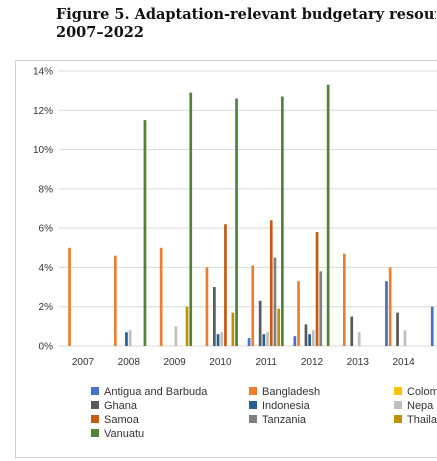  What do you see at coordinates (403, 362) in the screenshot?
I see `x-tick-label: 2014` at bounding box center [403, 362].